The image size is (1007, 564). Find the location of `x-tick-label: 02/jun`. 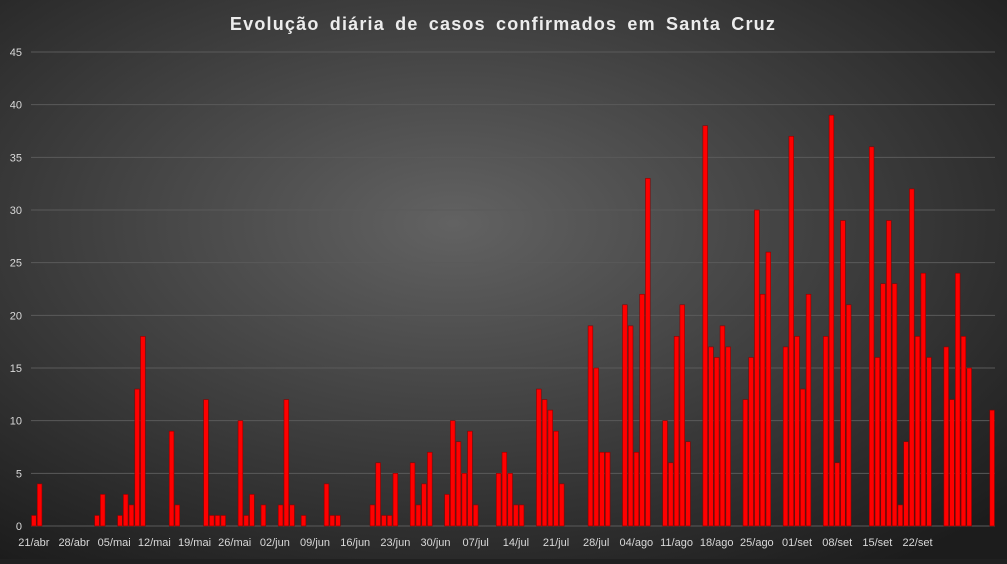

x-tick-label: 02/jun is located at coordinates (275, 543).